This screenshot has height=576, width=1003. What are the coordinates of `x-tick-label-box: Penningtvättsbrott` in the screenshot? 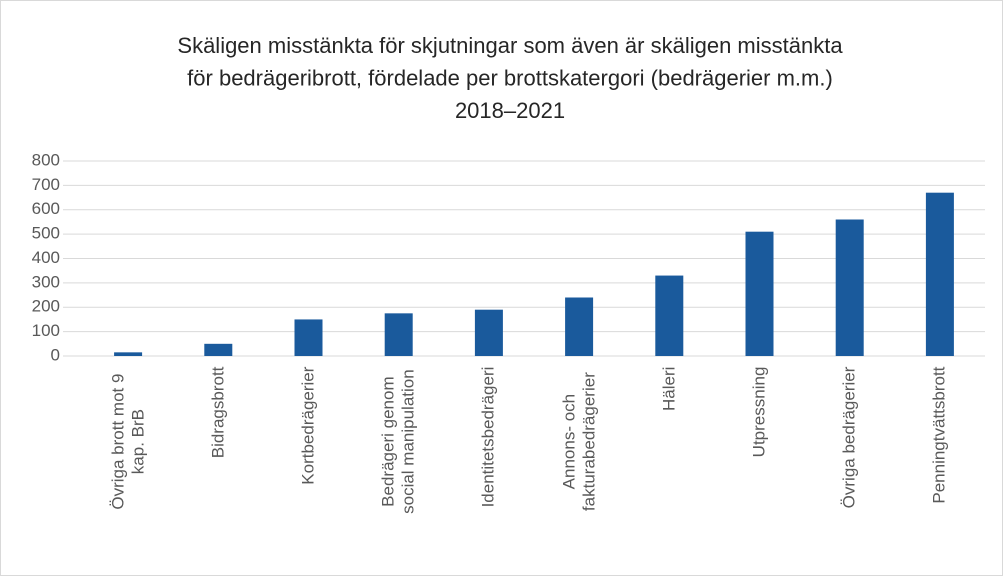 It's located at (940, 469).